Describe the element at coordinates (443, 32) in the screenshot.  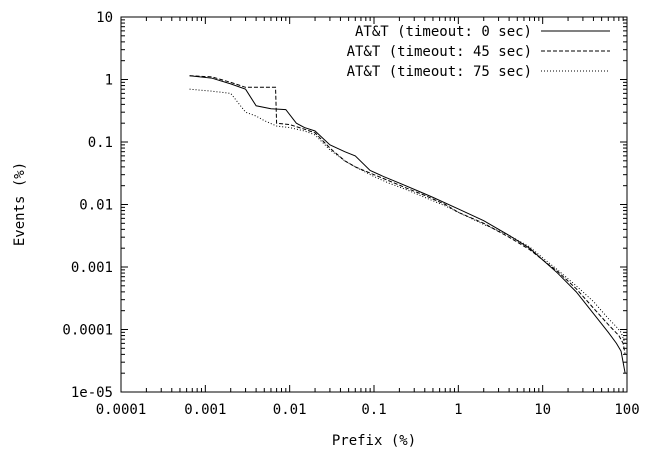
I see `legend-label-0: AT&T (timeout: 0 sec)` at that location.